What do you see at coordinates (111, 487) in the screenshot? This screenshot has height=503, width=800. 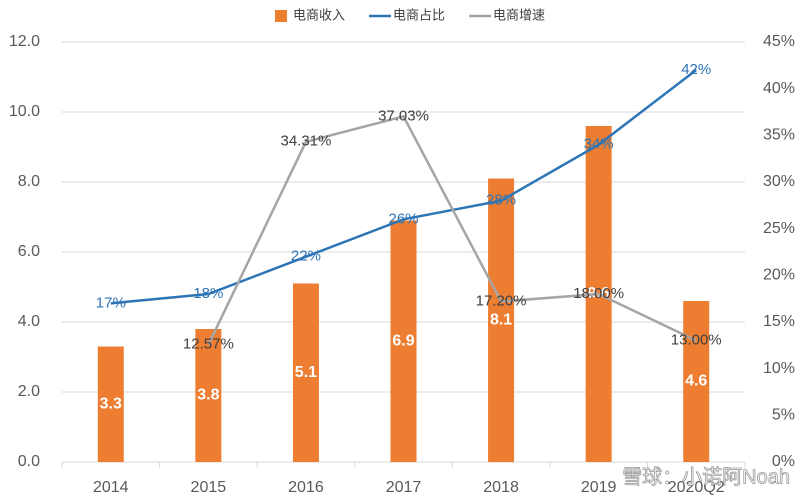 I see `x-tick-label: 2014` at bounding box center [111, 487].